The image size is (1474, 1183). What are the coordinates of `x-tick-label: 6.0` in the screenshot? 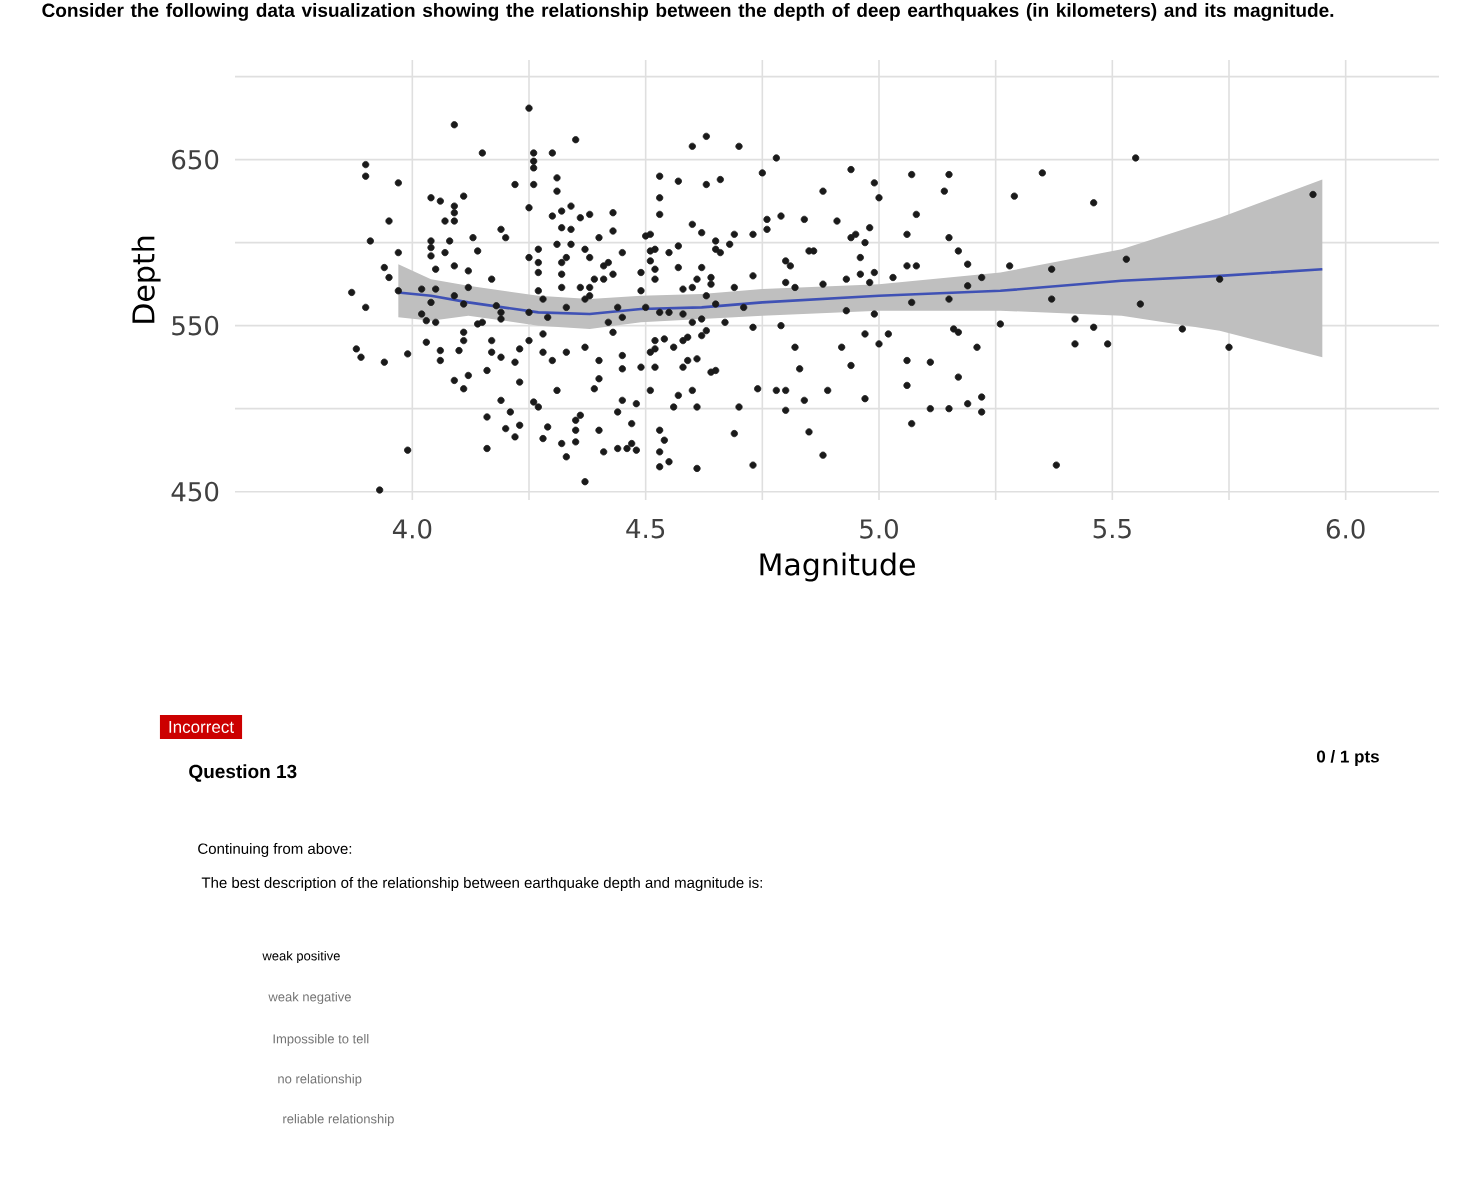 It's located at (1345, 529).